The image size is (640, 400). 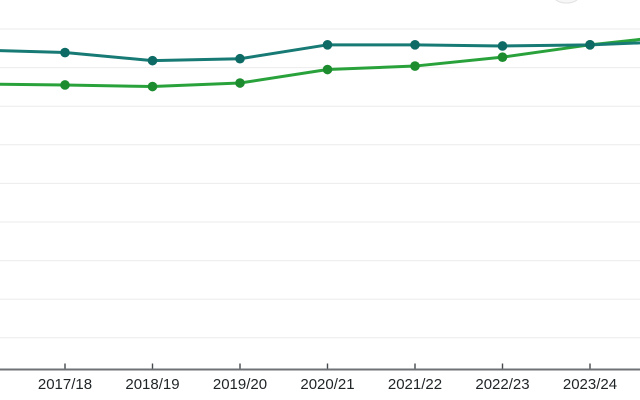 What do you see at coordinates (240, 384) in the screenshot?
I see `x-axis-label-2019-20: 2019/20` at bounding box center [240, 384].